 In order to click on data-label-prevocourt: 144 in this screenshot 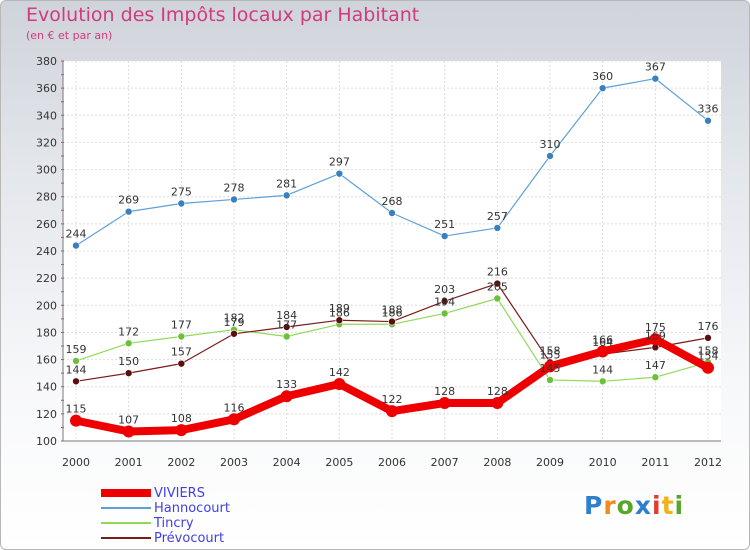, I will do `click(76, 369)`.